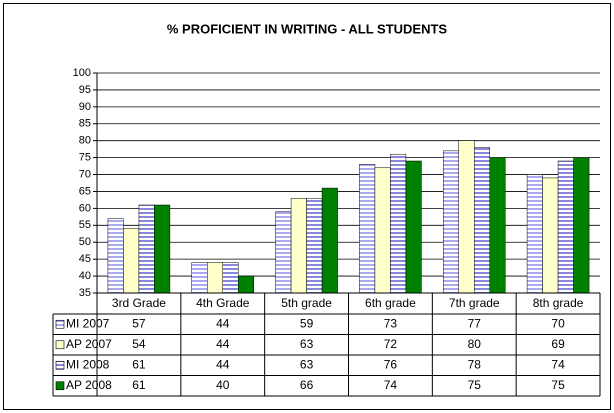  I want to click on y-tick-label: 95, so click(85, 90).